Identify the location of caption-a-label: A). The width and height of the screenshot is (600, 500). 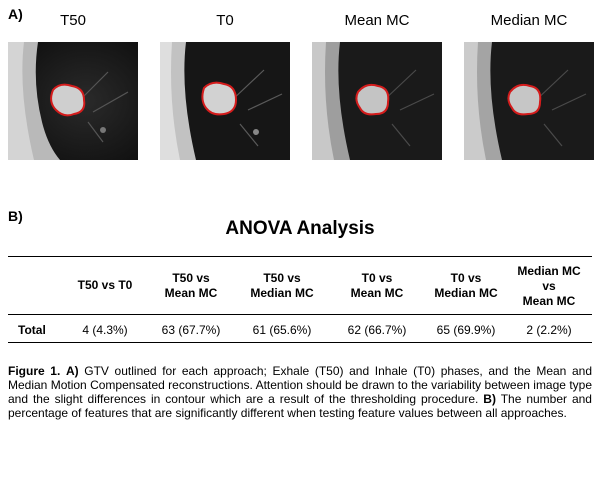
(72, 371).